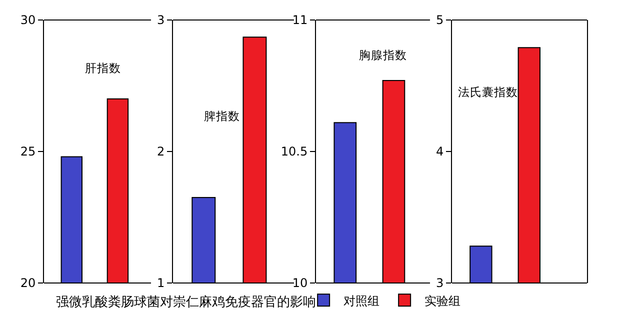 The image size is (621, 327). Describe the element at coordinates (300, 283) in the screenshot. I see `y-tick-label: 10` at that location.